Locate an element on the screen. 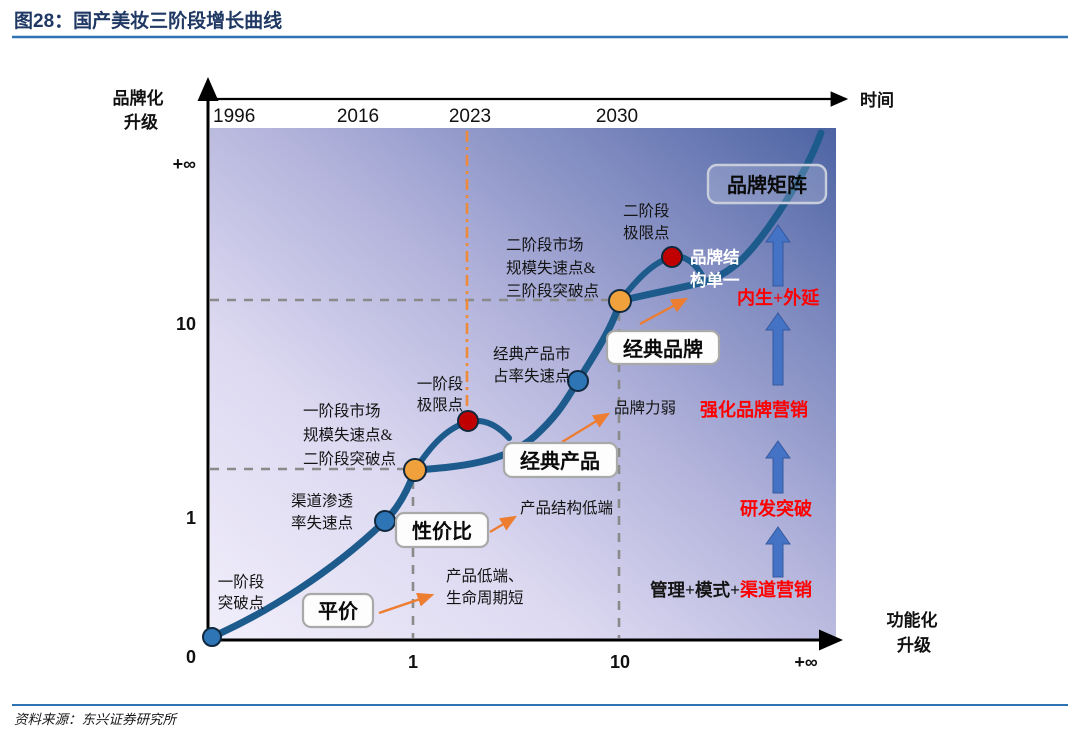  source-note: 资料来源：东兴证券研究所 is located at coordinates (96, 719).